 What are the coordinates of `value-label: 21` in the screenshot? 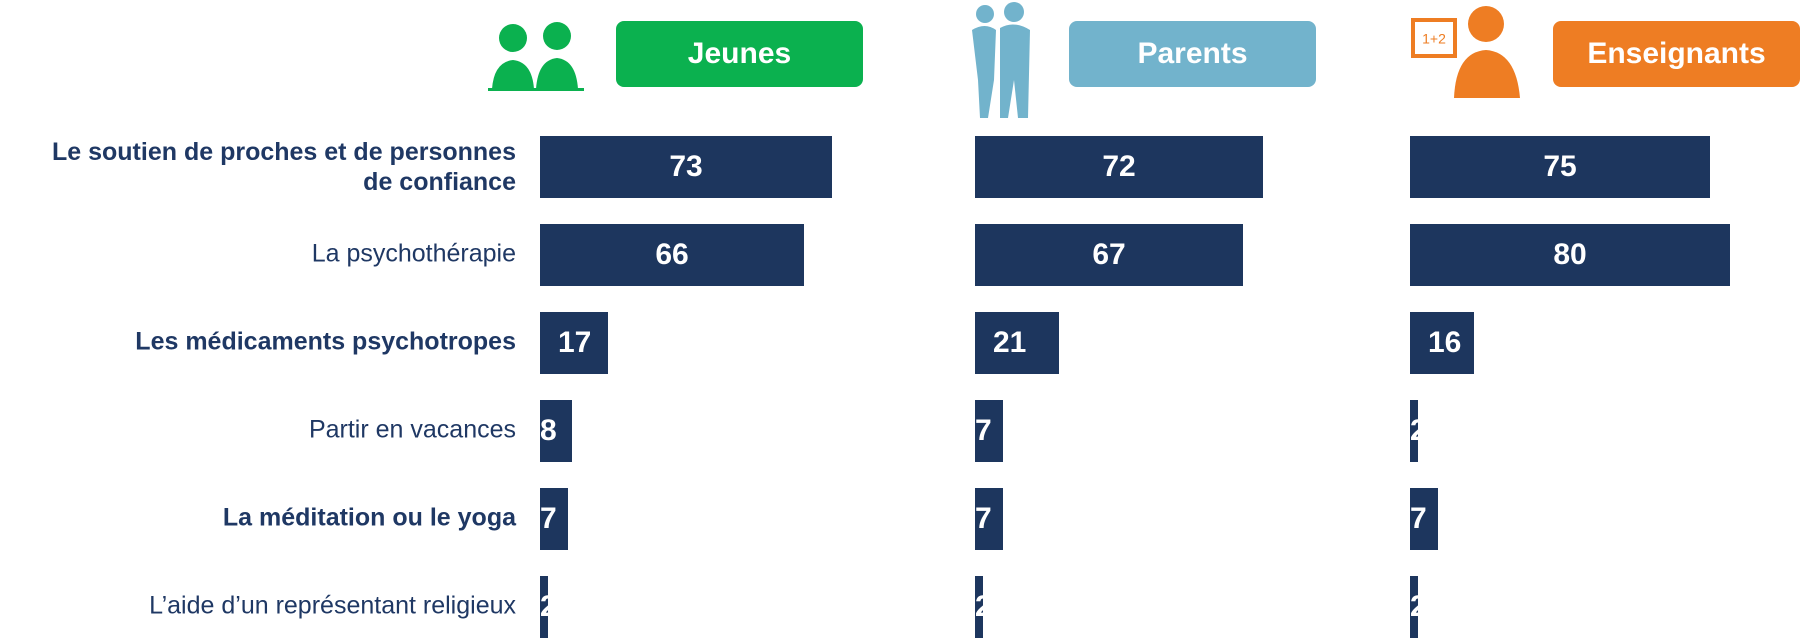 It's located at (1009, 342).